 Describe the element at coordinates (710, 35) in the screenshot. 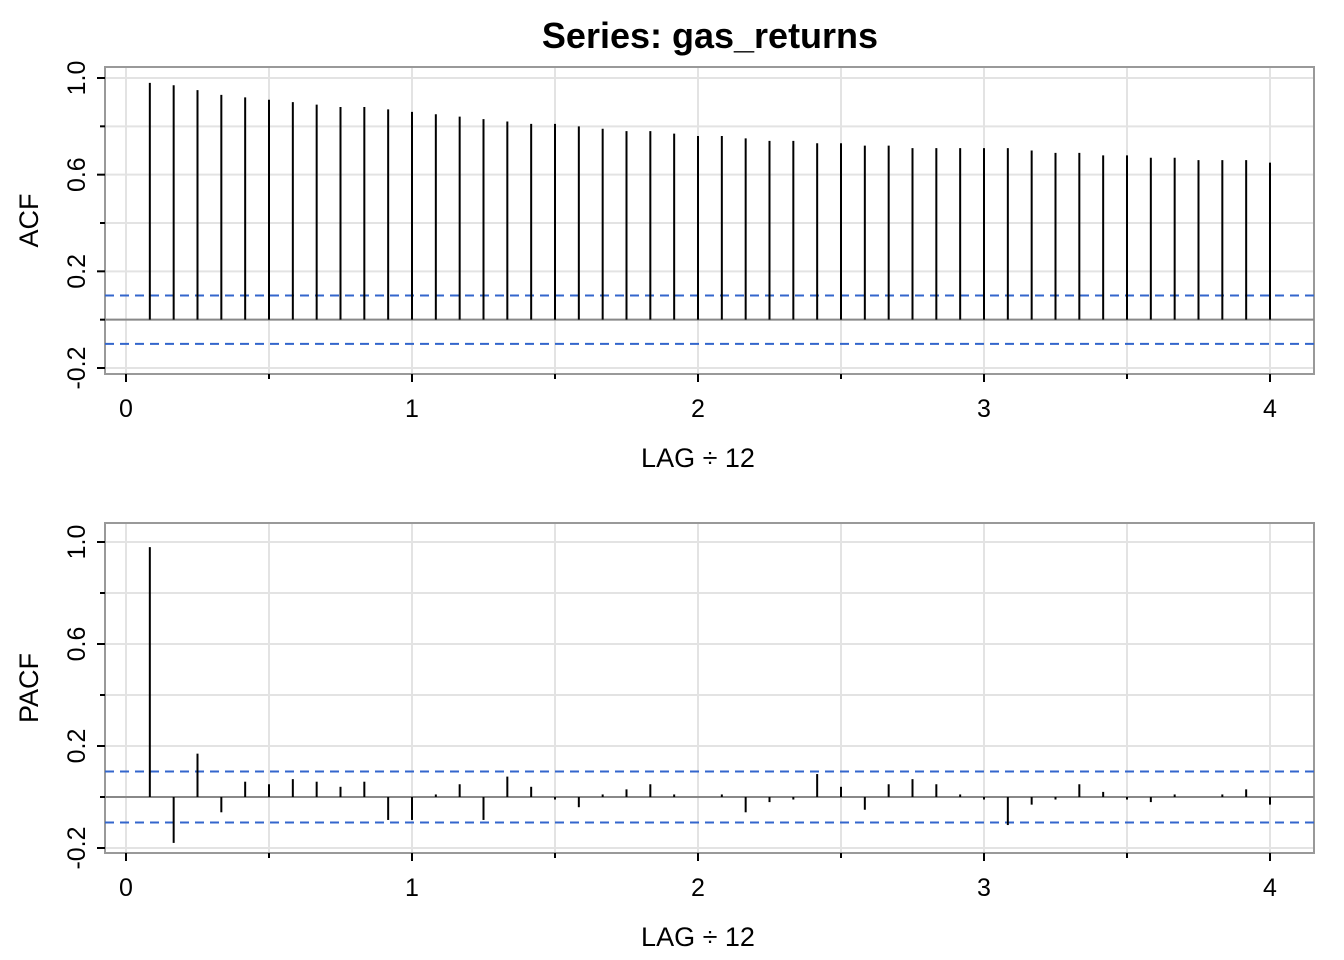

I see `chart-title: Series: gas_returns` at that location.